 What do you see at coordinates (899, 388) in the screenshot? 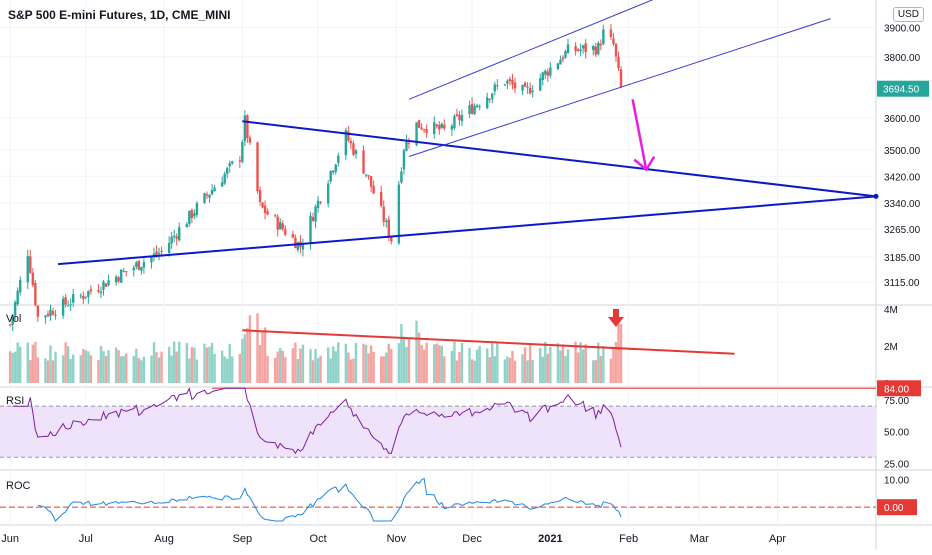
I see `rsi-level-box` at bounding box center [899, 388].